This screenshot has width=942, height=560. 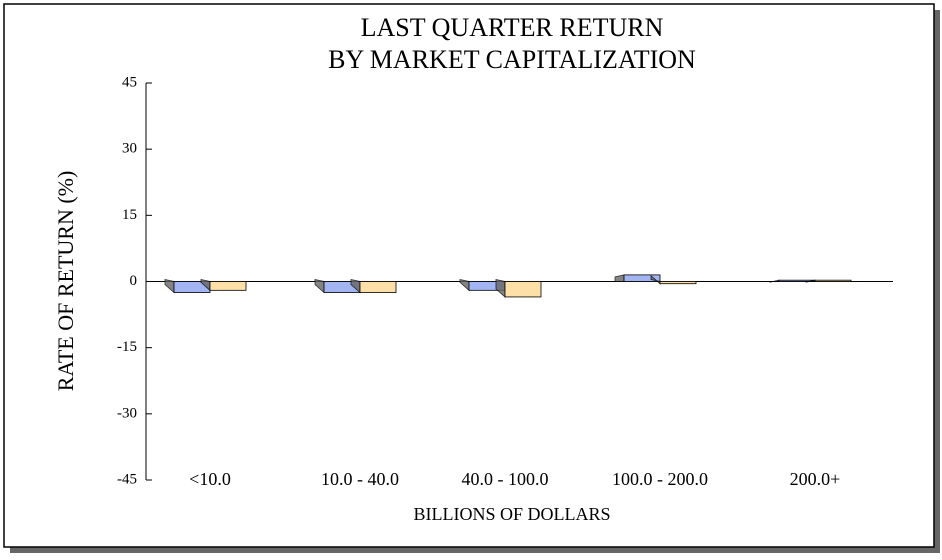 I want to click on y-axis-label: RATE OF RETURN (%), so click(x=65, y=281).